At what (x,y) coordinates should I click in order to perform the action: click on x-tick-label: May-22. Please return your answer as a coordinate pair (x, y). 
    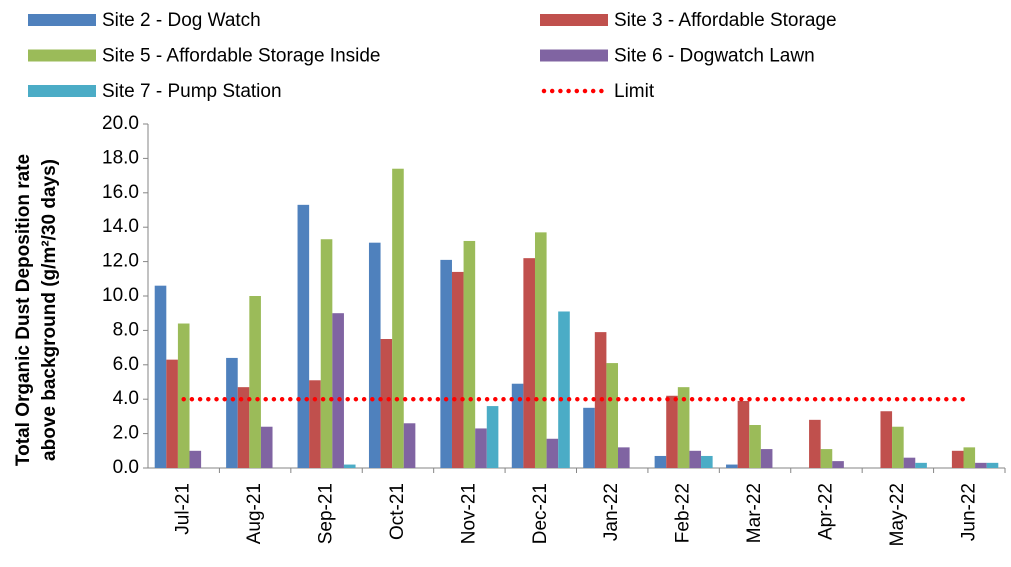
    Looking at the image, I should click on (897, 514).